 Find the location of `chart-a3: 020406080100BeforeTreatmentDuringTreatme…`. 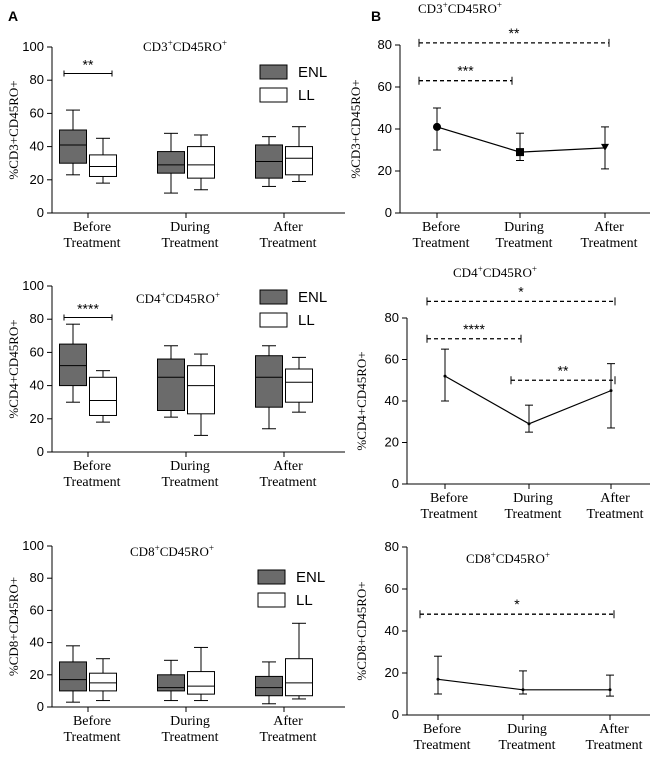

chart-a3: 020406080100BeforeTreatmentDuringTreatme… is located at coordinates (175, 641).